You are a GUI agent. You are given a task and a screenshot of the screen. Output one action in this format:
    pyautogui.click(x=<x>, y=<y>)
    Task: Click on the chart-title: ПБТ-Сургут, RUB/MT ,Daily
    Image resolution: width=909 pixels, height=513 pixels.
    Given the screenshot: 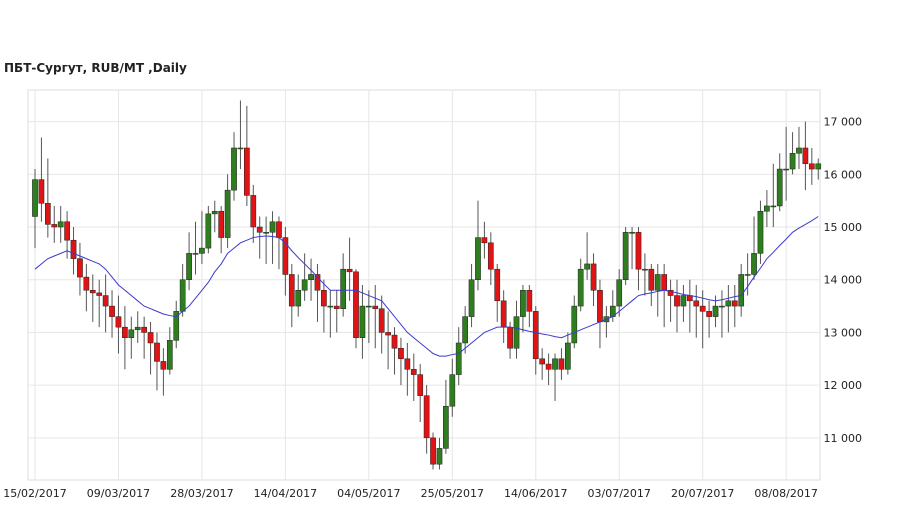 What is the action you would take?
    pyautogui.click(x=95, y=68)
    